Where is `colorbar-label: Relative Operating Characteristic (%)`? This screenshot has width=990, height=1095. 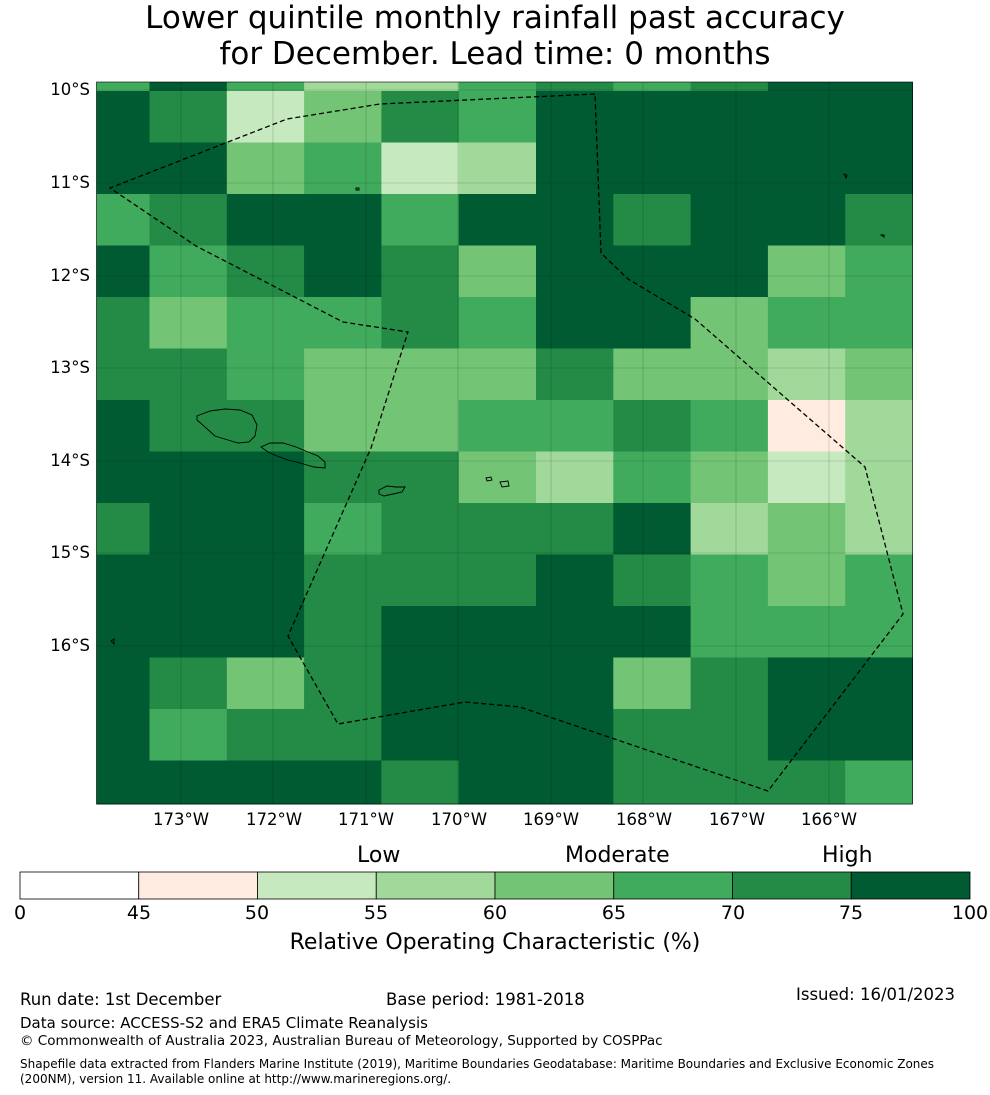
colorbar-label: Relative Operating Characteristic (%) is located at coordinates (495, 942).